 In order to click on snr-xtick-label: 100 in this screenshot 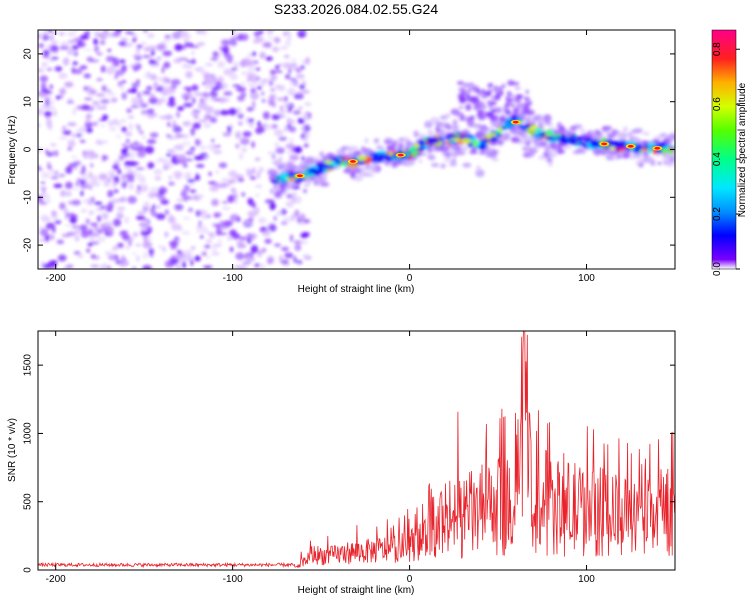, I will do `click(586, 579)`.